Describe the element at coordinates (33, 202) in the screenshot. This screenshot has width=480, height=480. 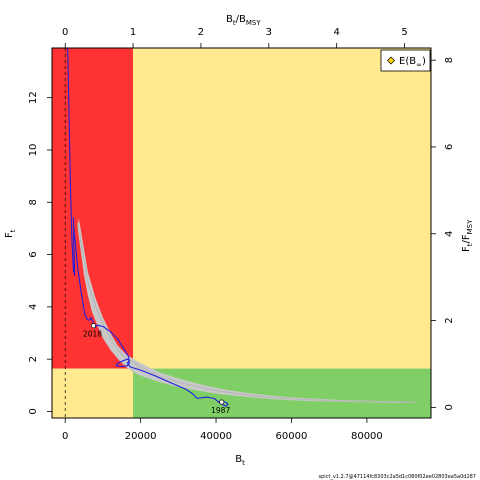
I see `y-tick-label: 8` at that location.